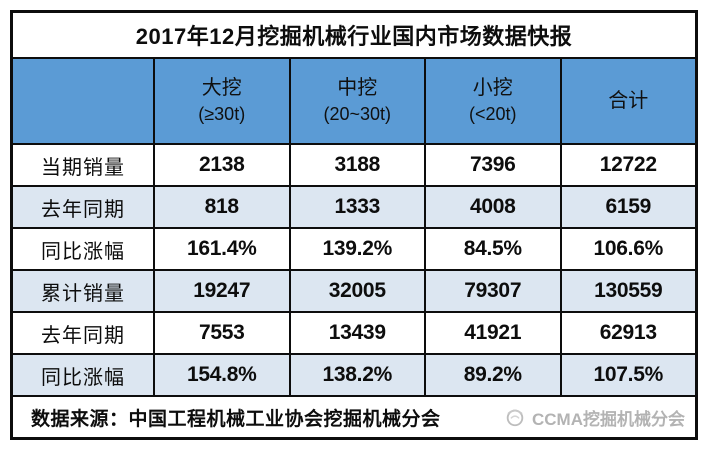 Image resolution: width=708 pixels, height=453 pixels. I want to click on table-cell: 62913, so click(627, 333).